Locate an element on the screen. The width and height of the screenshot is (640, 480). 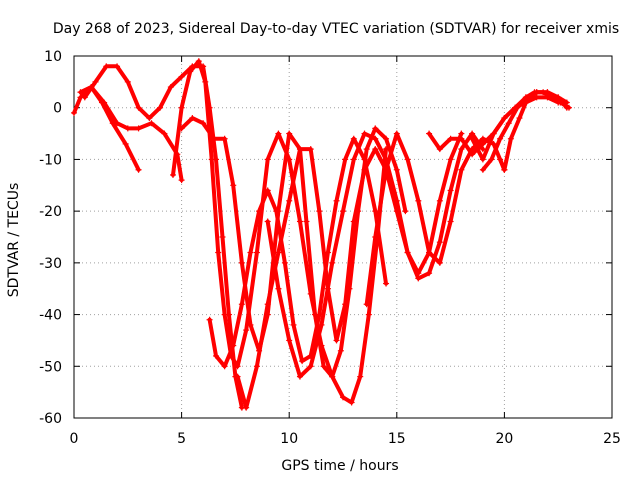
x-tick-label: 15 is located at coordinates (397, 439).